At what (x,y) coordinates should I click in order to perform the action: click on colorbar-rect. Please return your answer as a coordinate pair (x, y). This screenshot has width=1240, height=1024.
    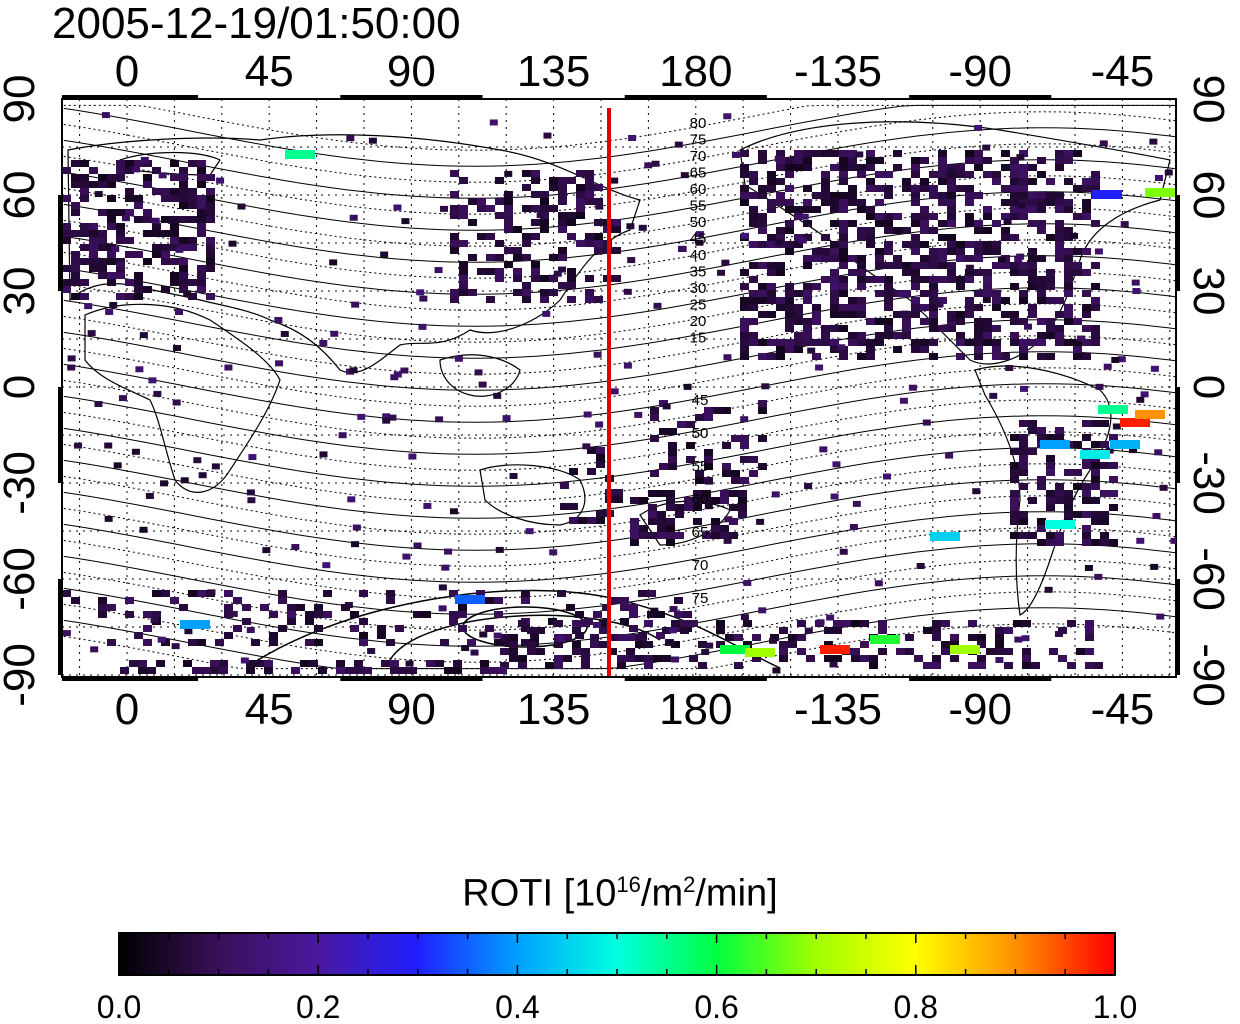
    Looking at the image, I should click on (617, 954).